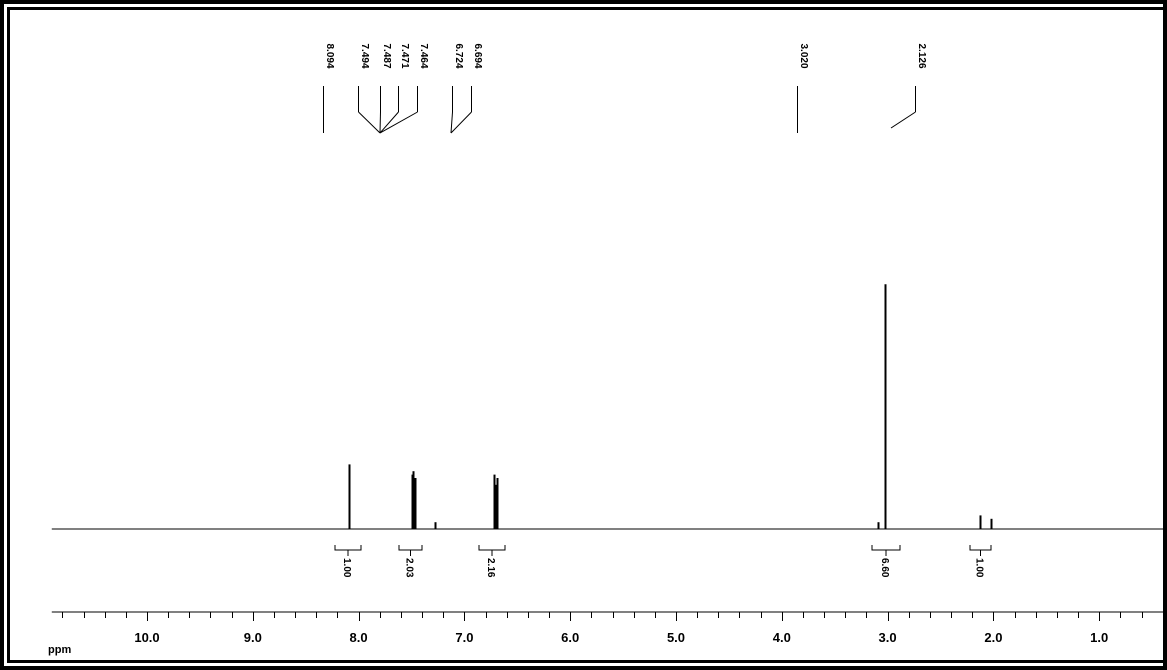  Describe the element at coordinates (609, 628) in the screenshot. I see `x-axis: 10.09.08.07.06.05.04.03.02.01.00.0` at that location.